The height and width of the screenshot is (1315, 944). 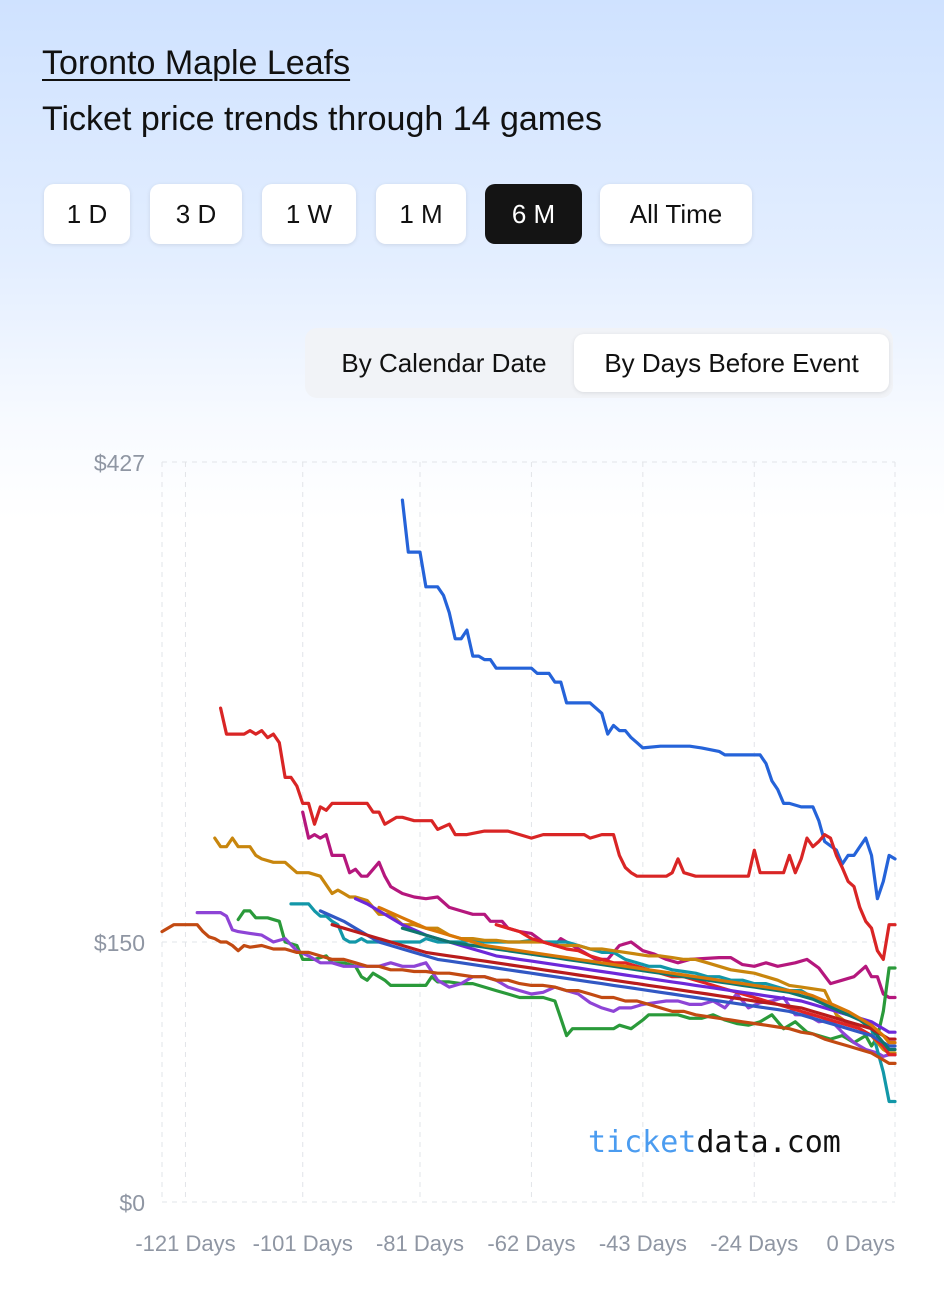 What do you see at coordinates (642, 1142) in the screenshot?
I see `watermark-ticket: ticket` at bounding box center [642, 1142].